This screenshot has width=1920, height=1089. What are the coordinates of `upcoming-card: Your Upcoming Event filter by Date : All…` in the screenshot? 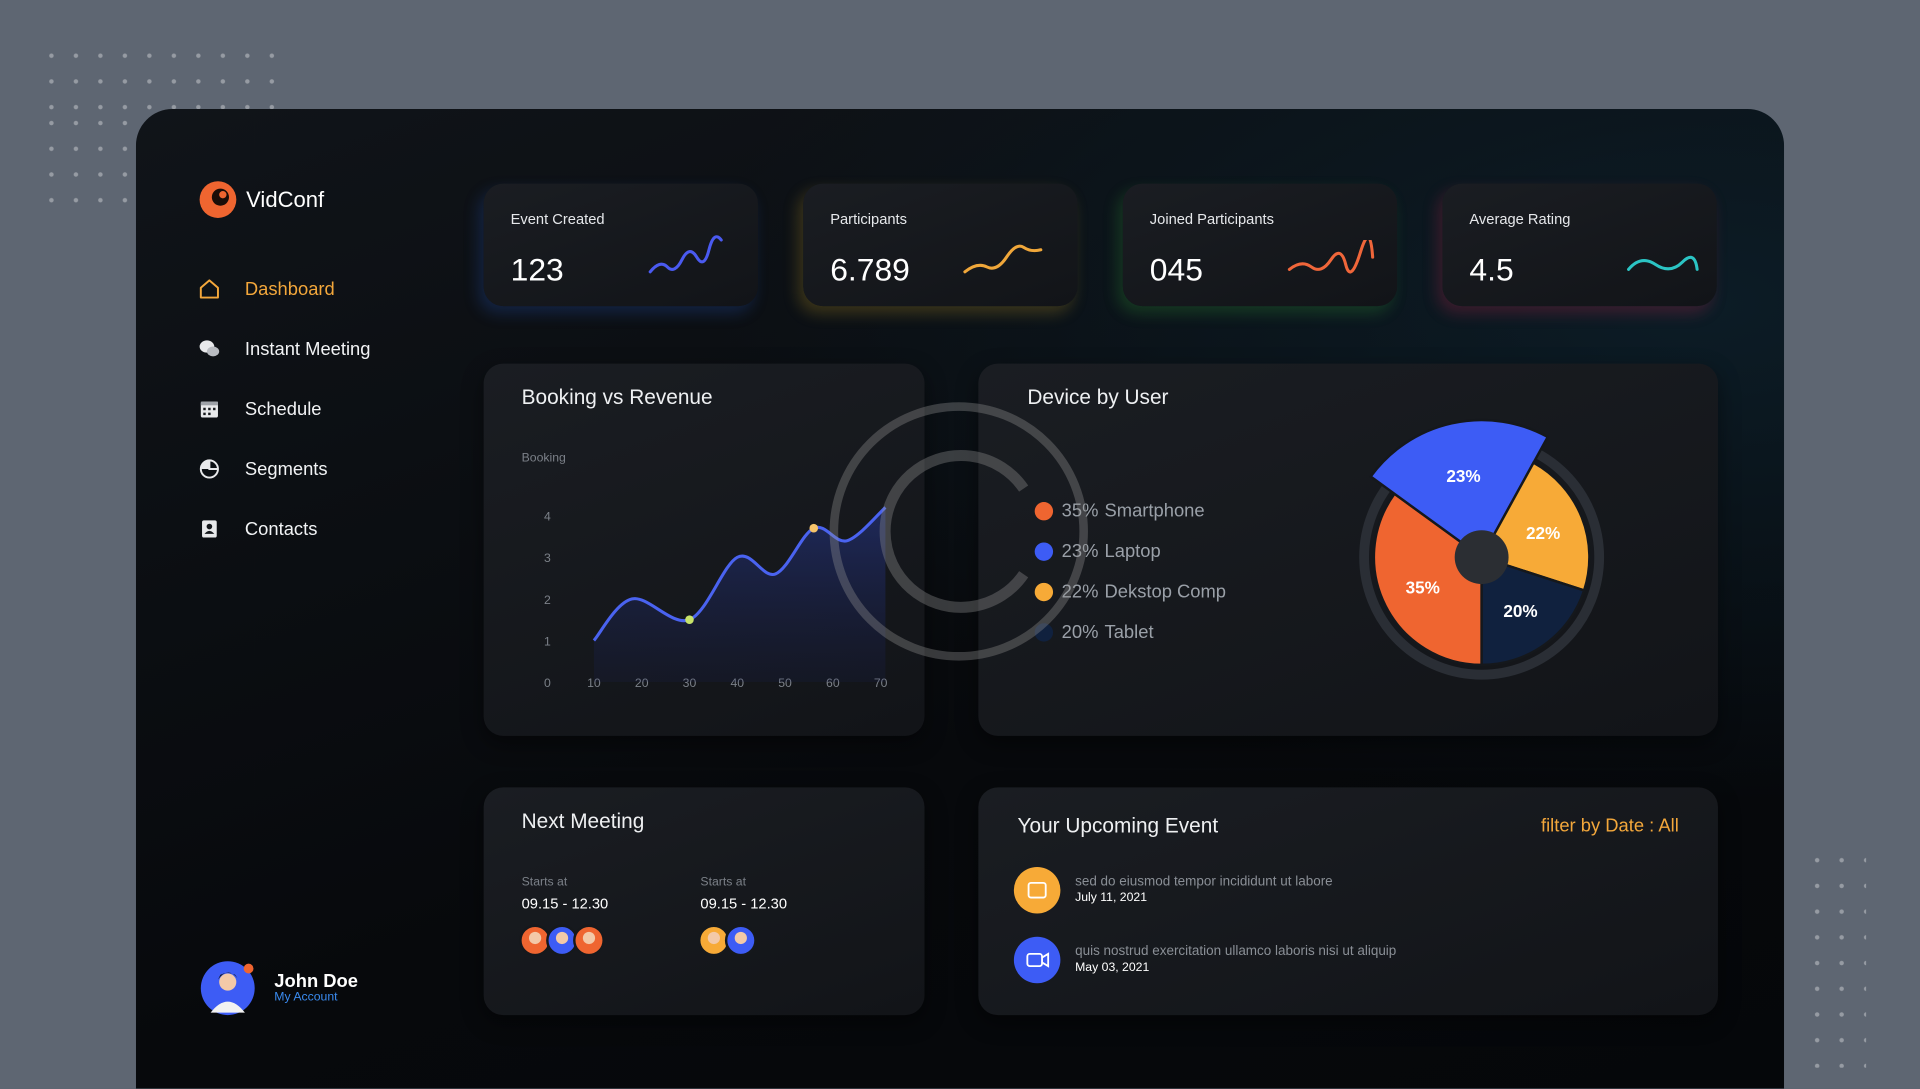 It's located at (1348, 901).